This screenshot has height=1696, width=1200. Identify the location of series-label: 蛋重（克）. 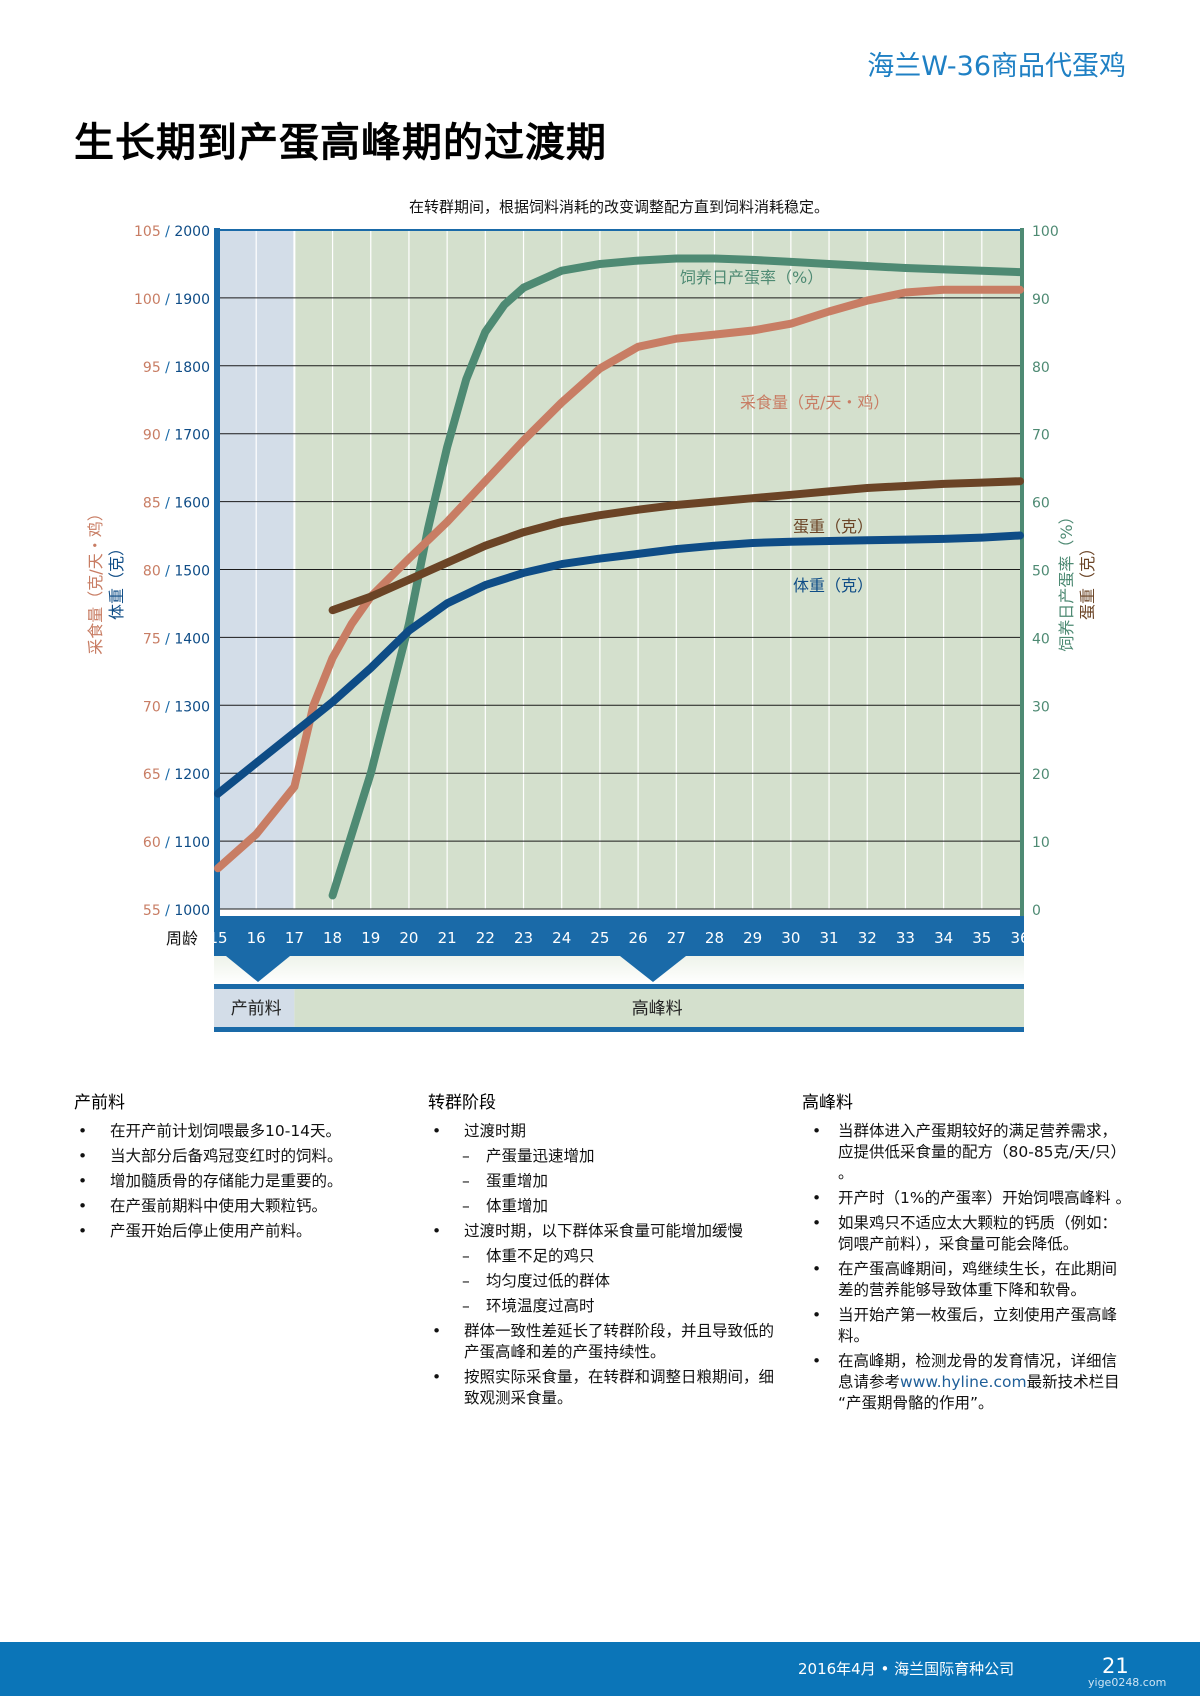
(833, 526).